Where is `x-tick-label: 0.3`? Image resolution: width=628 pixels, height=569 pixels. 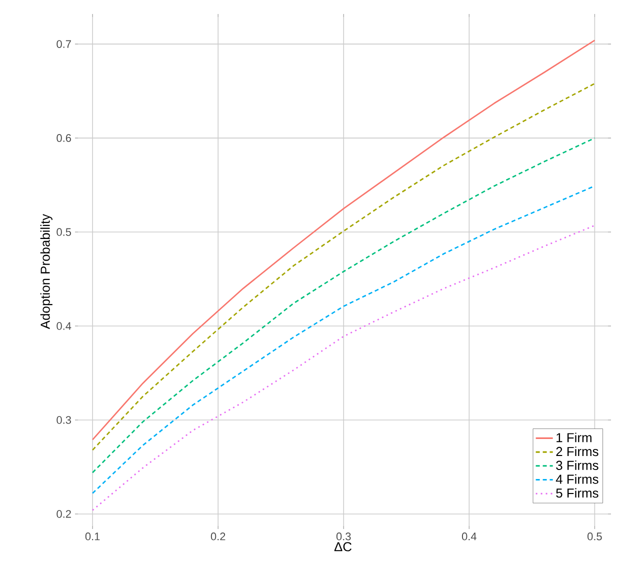
x-tick-label: 0.3 is located at coordinates (343, 536).